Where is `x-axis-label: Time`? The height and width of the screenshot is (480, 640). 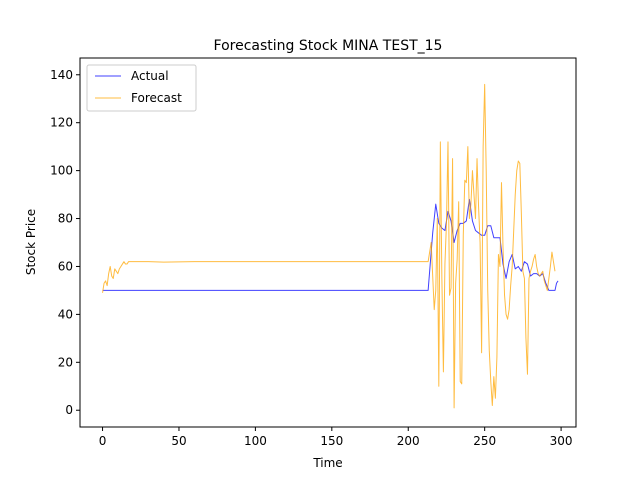
x-axis-label: Time is located at coordinates (327, 463).